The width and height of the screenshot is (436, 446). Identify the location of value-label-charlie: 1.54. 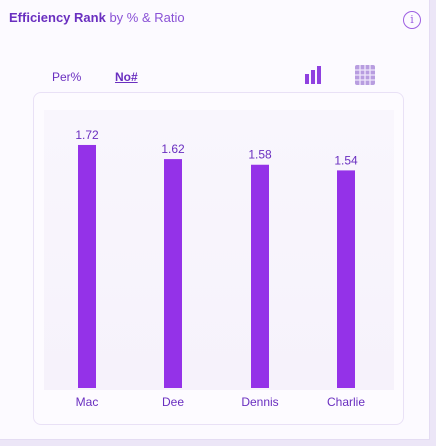
(346, 160).